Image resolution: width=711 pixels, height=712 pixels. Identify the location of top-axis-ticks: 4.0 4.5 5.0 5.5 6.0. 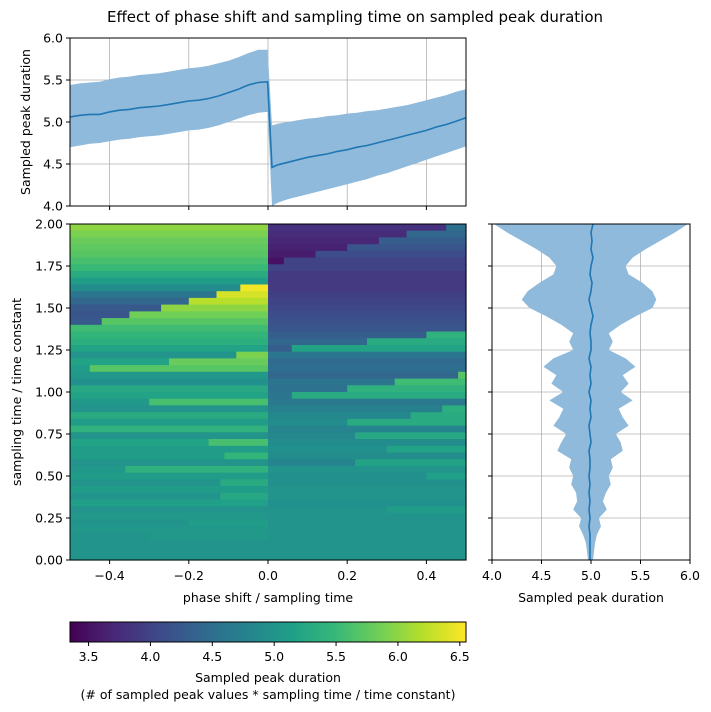
(235, 122).